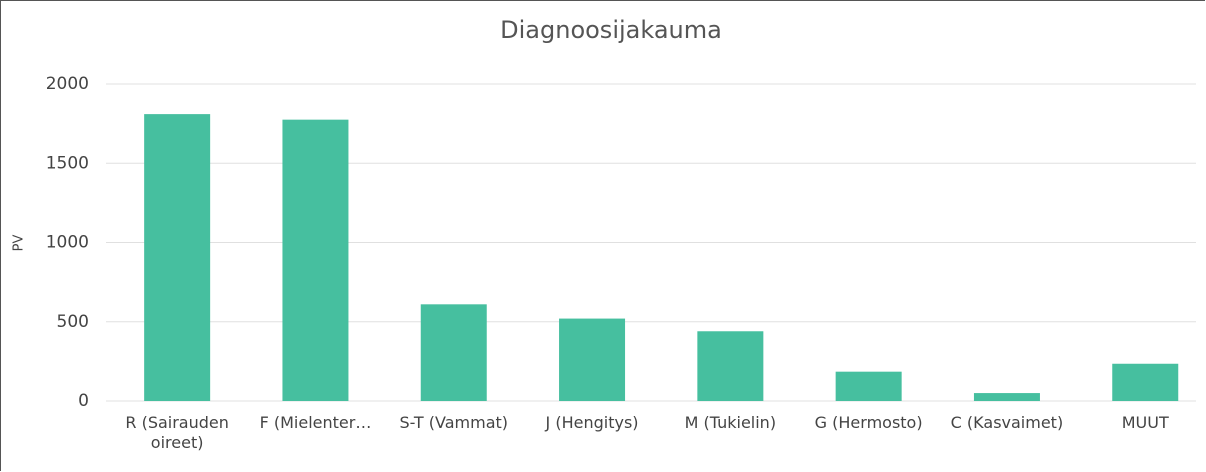 This screenshot has height=472, width=1206. I want to click on x-tick-label: C (Kasvaimet), so click(1007, 422).